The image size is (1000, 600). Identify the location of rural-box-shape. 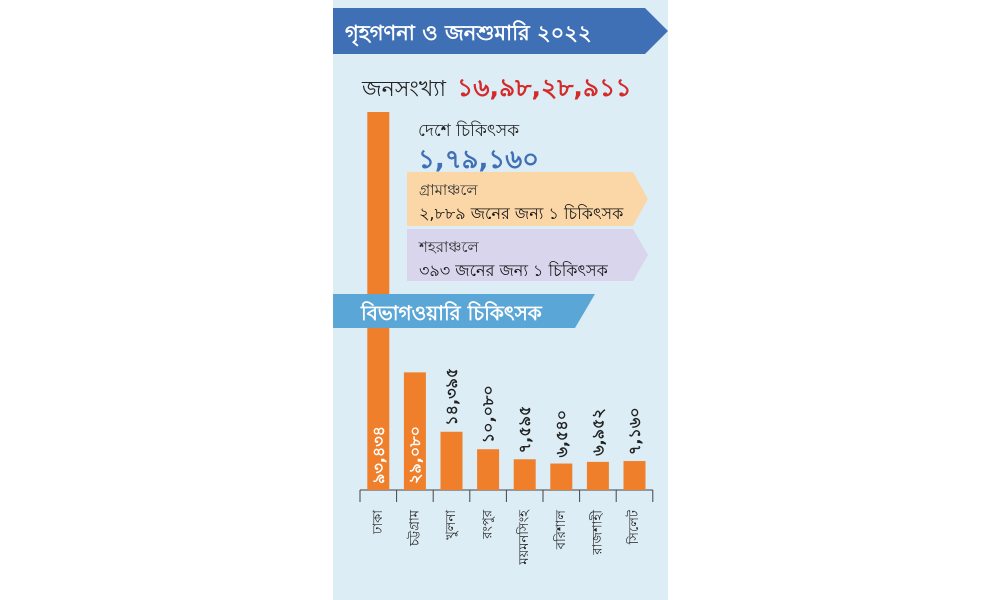
(527, 199).